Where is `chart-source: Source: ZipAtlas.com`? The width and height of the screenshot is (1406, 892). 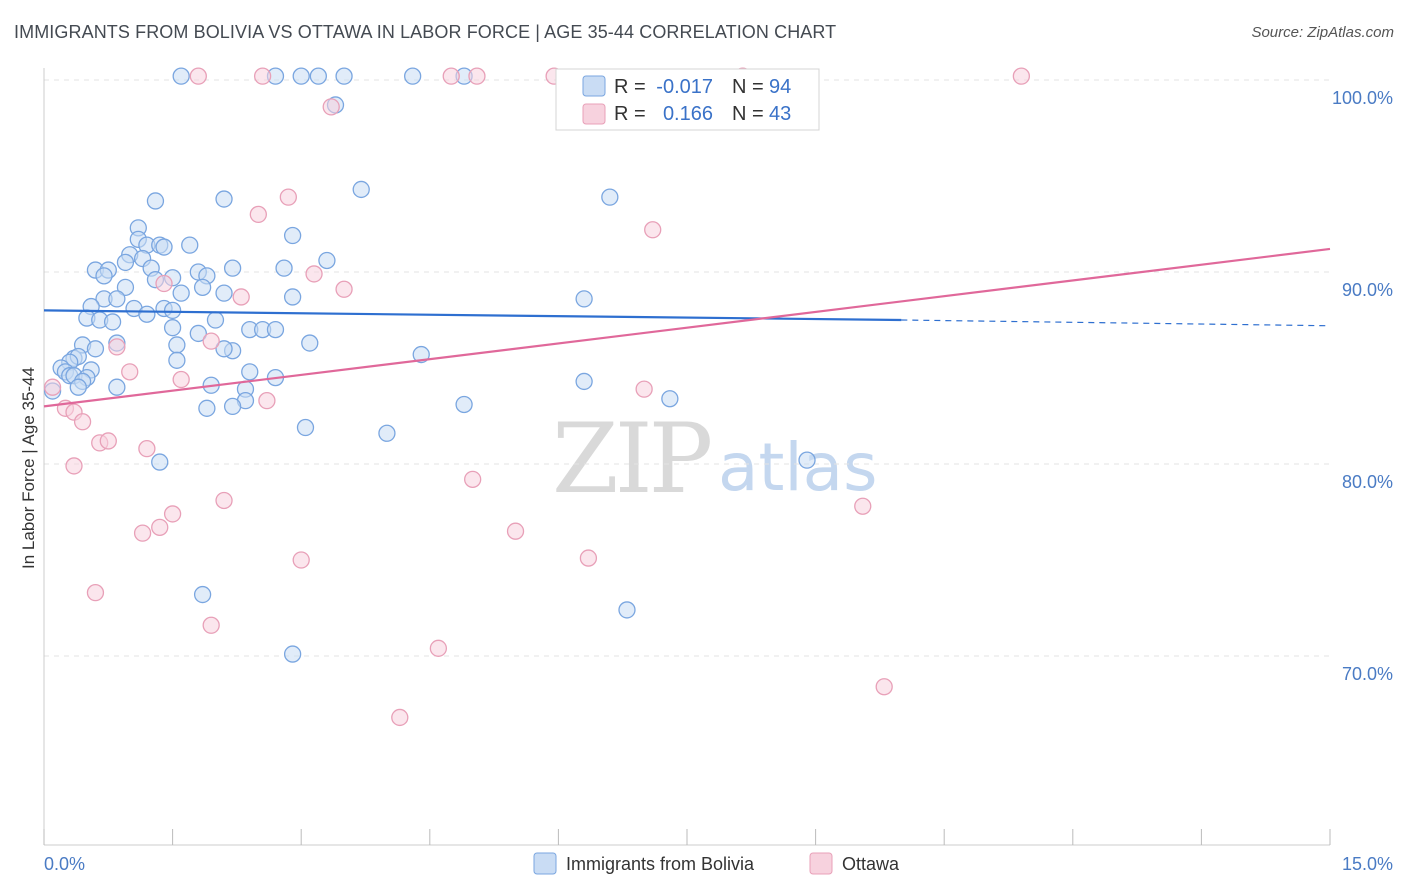 chart-source: Source: ZipAtlas.com is located at coordinates (1322, 32).